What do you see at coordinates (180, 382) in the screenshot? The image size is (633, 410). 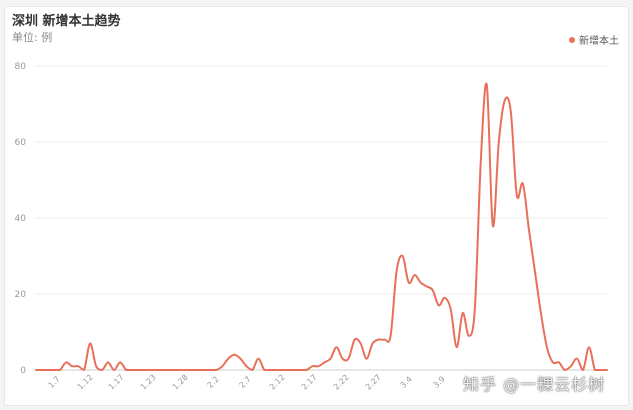 I see `x-tick-label: 1.28` at bounding box center [180, 382].